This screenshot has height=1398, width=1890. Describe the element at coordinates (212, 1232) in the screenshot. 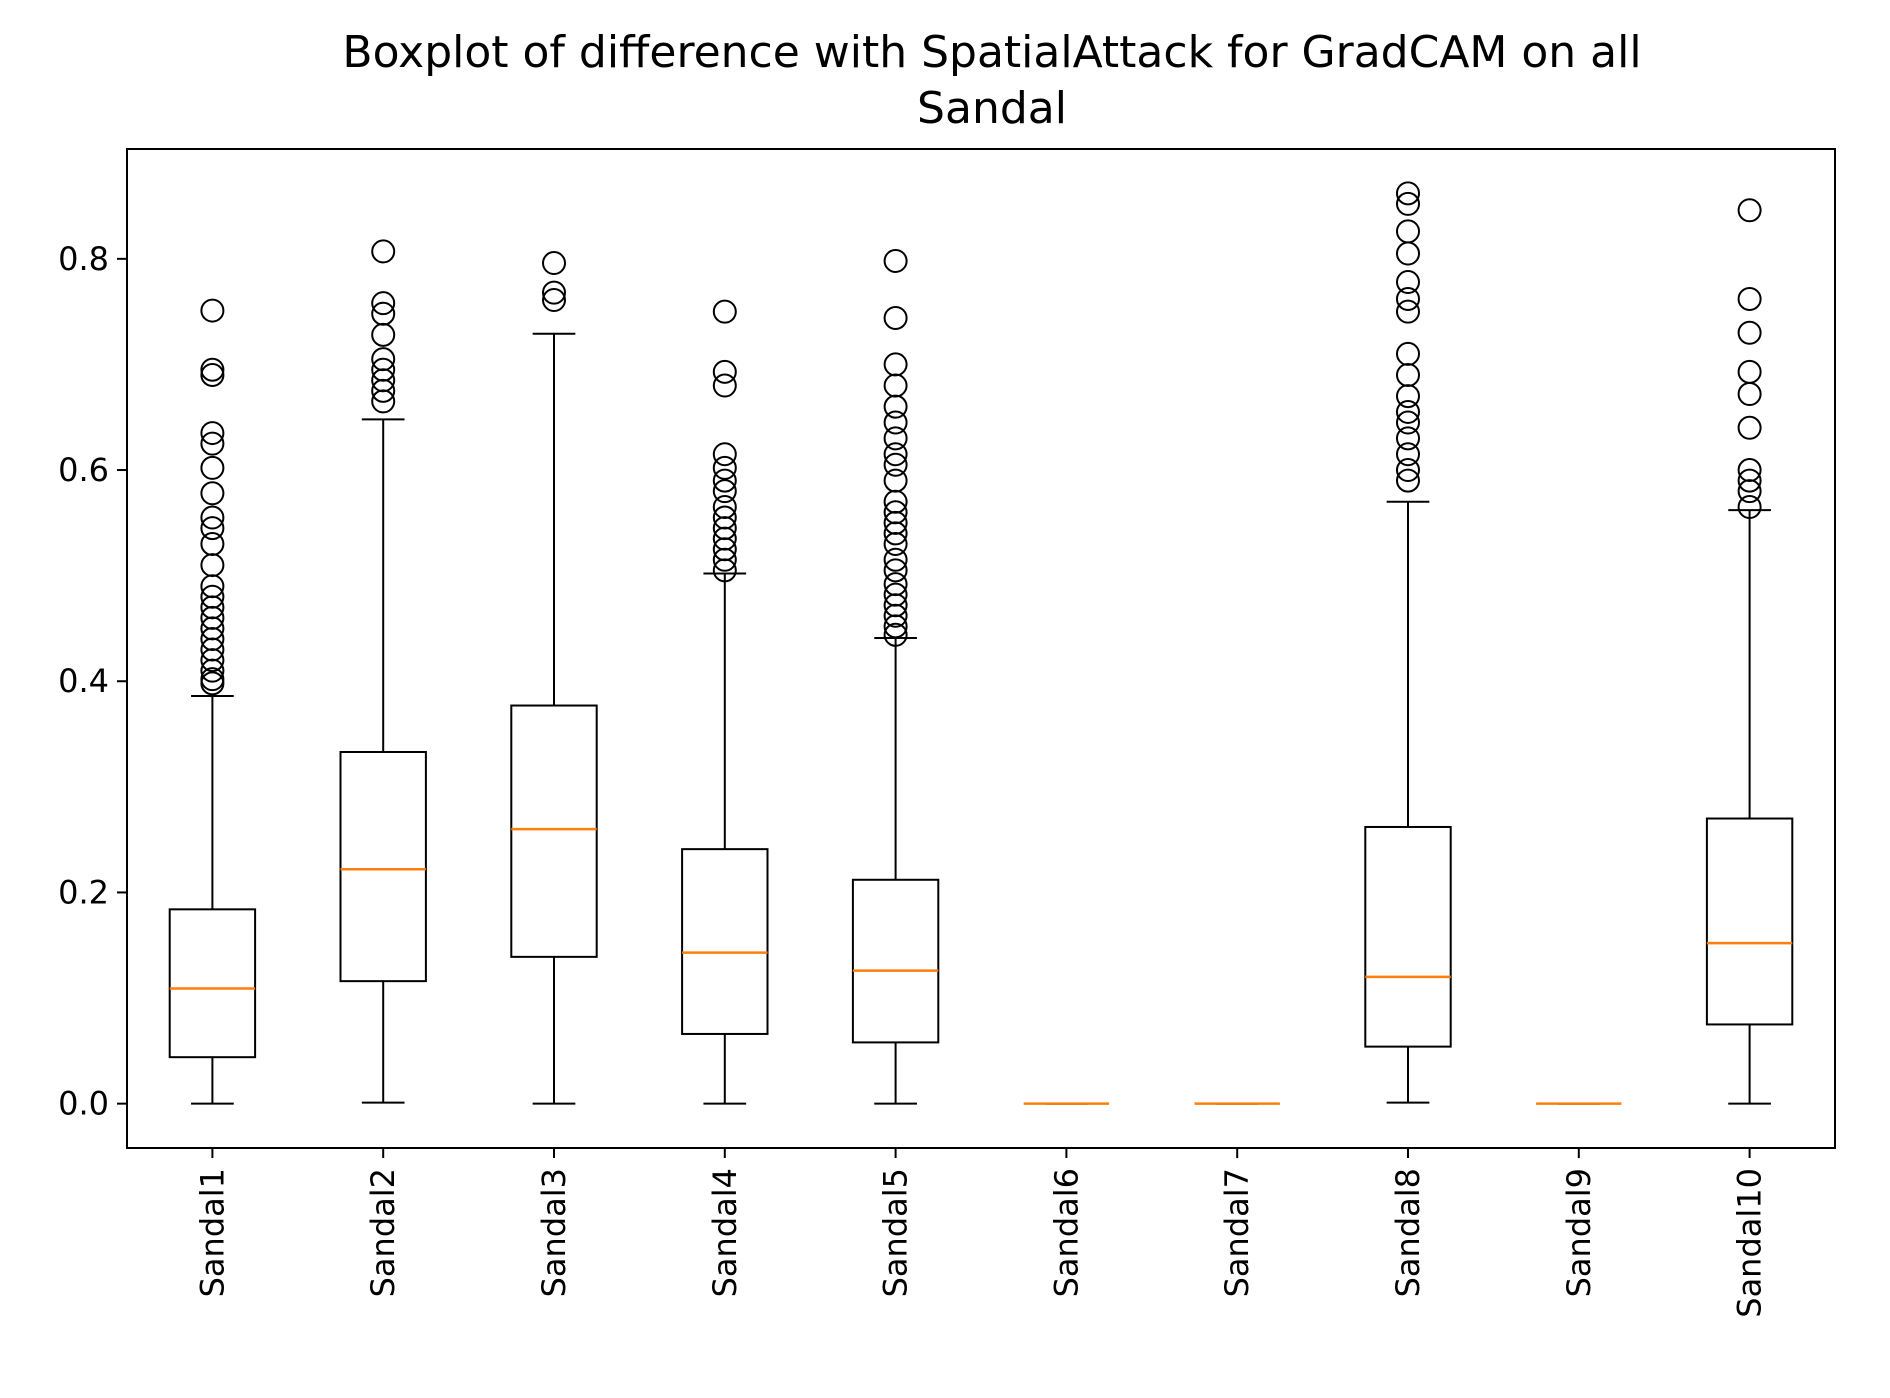

I see `x-tick-label: Sandal1` at that location.